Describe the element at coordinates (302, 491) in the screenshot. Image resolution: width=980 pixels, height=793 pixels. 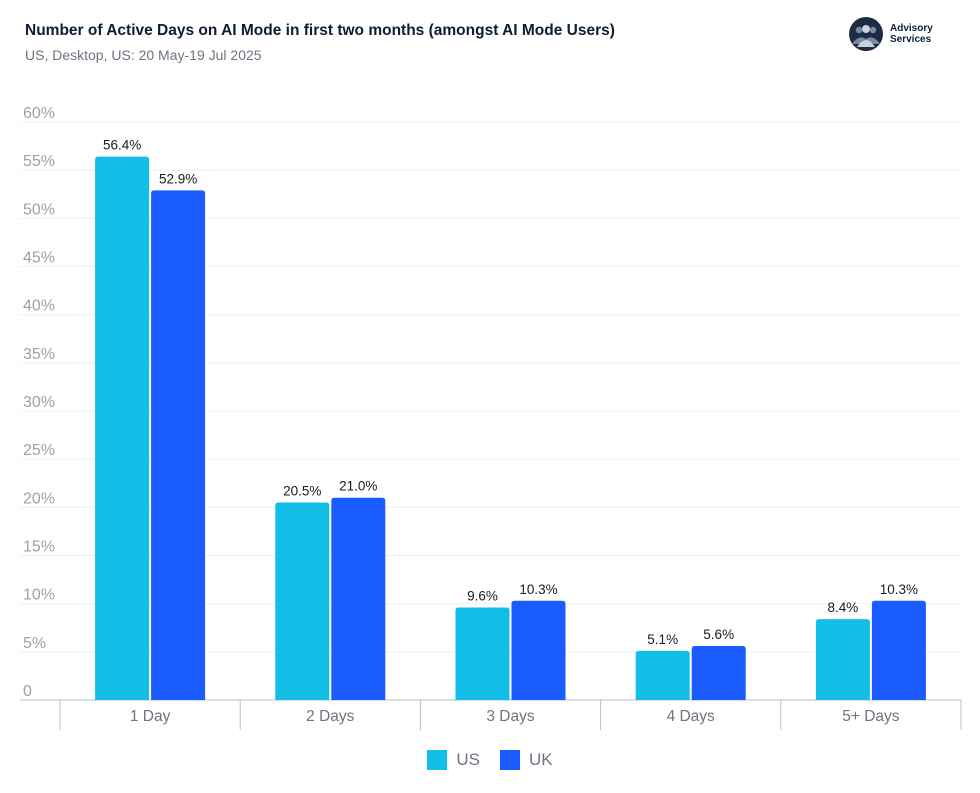
I see `data-label: 20.5%` at that location.